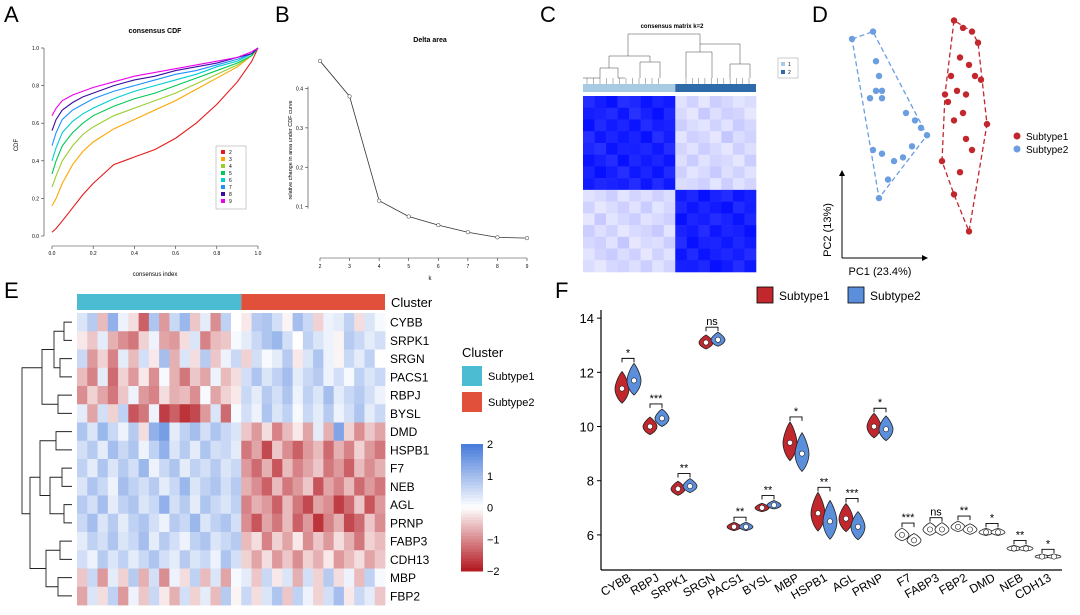 Image resolution: width=1080 pixels, height=615 pixels. I want to click on delta-area-point, so click(379, 200).